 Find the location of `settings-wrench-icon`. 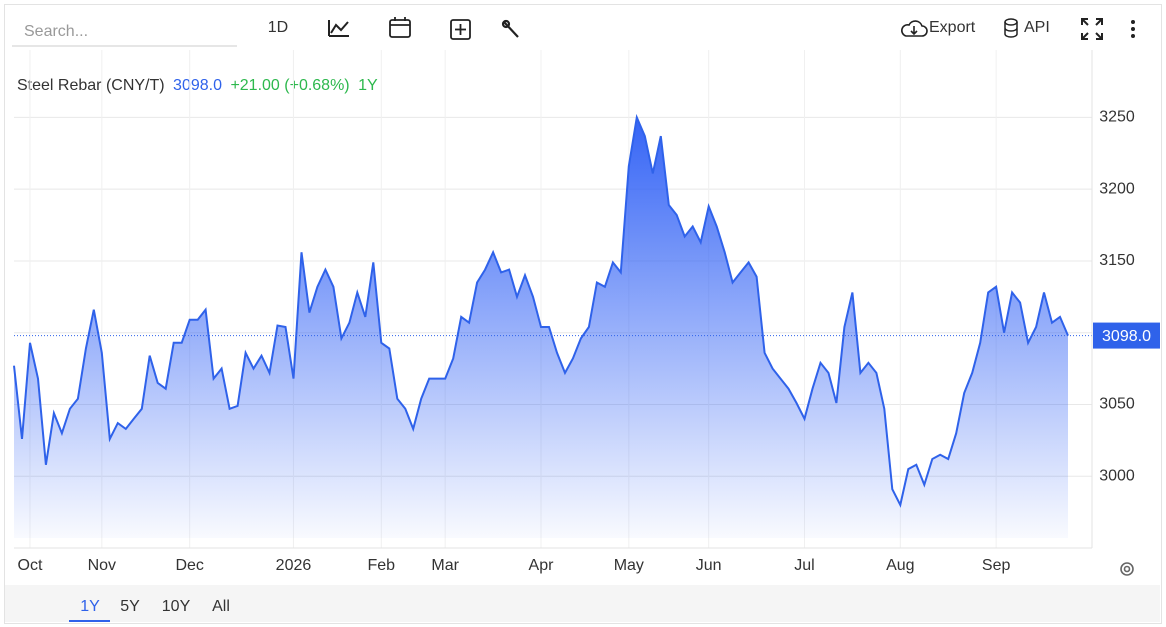

settings-wrench-icon is located at coordinates (510, 28).